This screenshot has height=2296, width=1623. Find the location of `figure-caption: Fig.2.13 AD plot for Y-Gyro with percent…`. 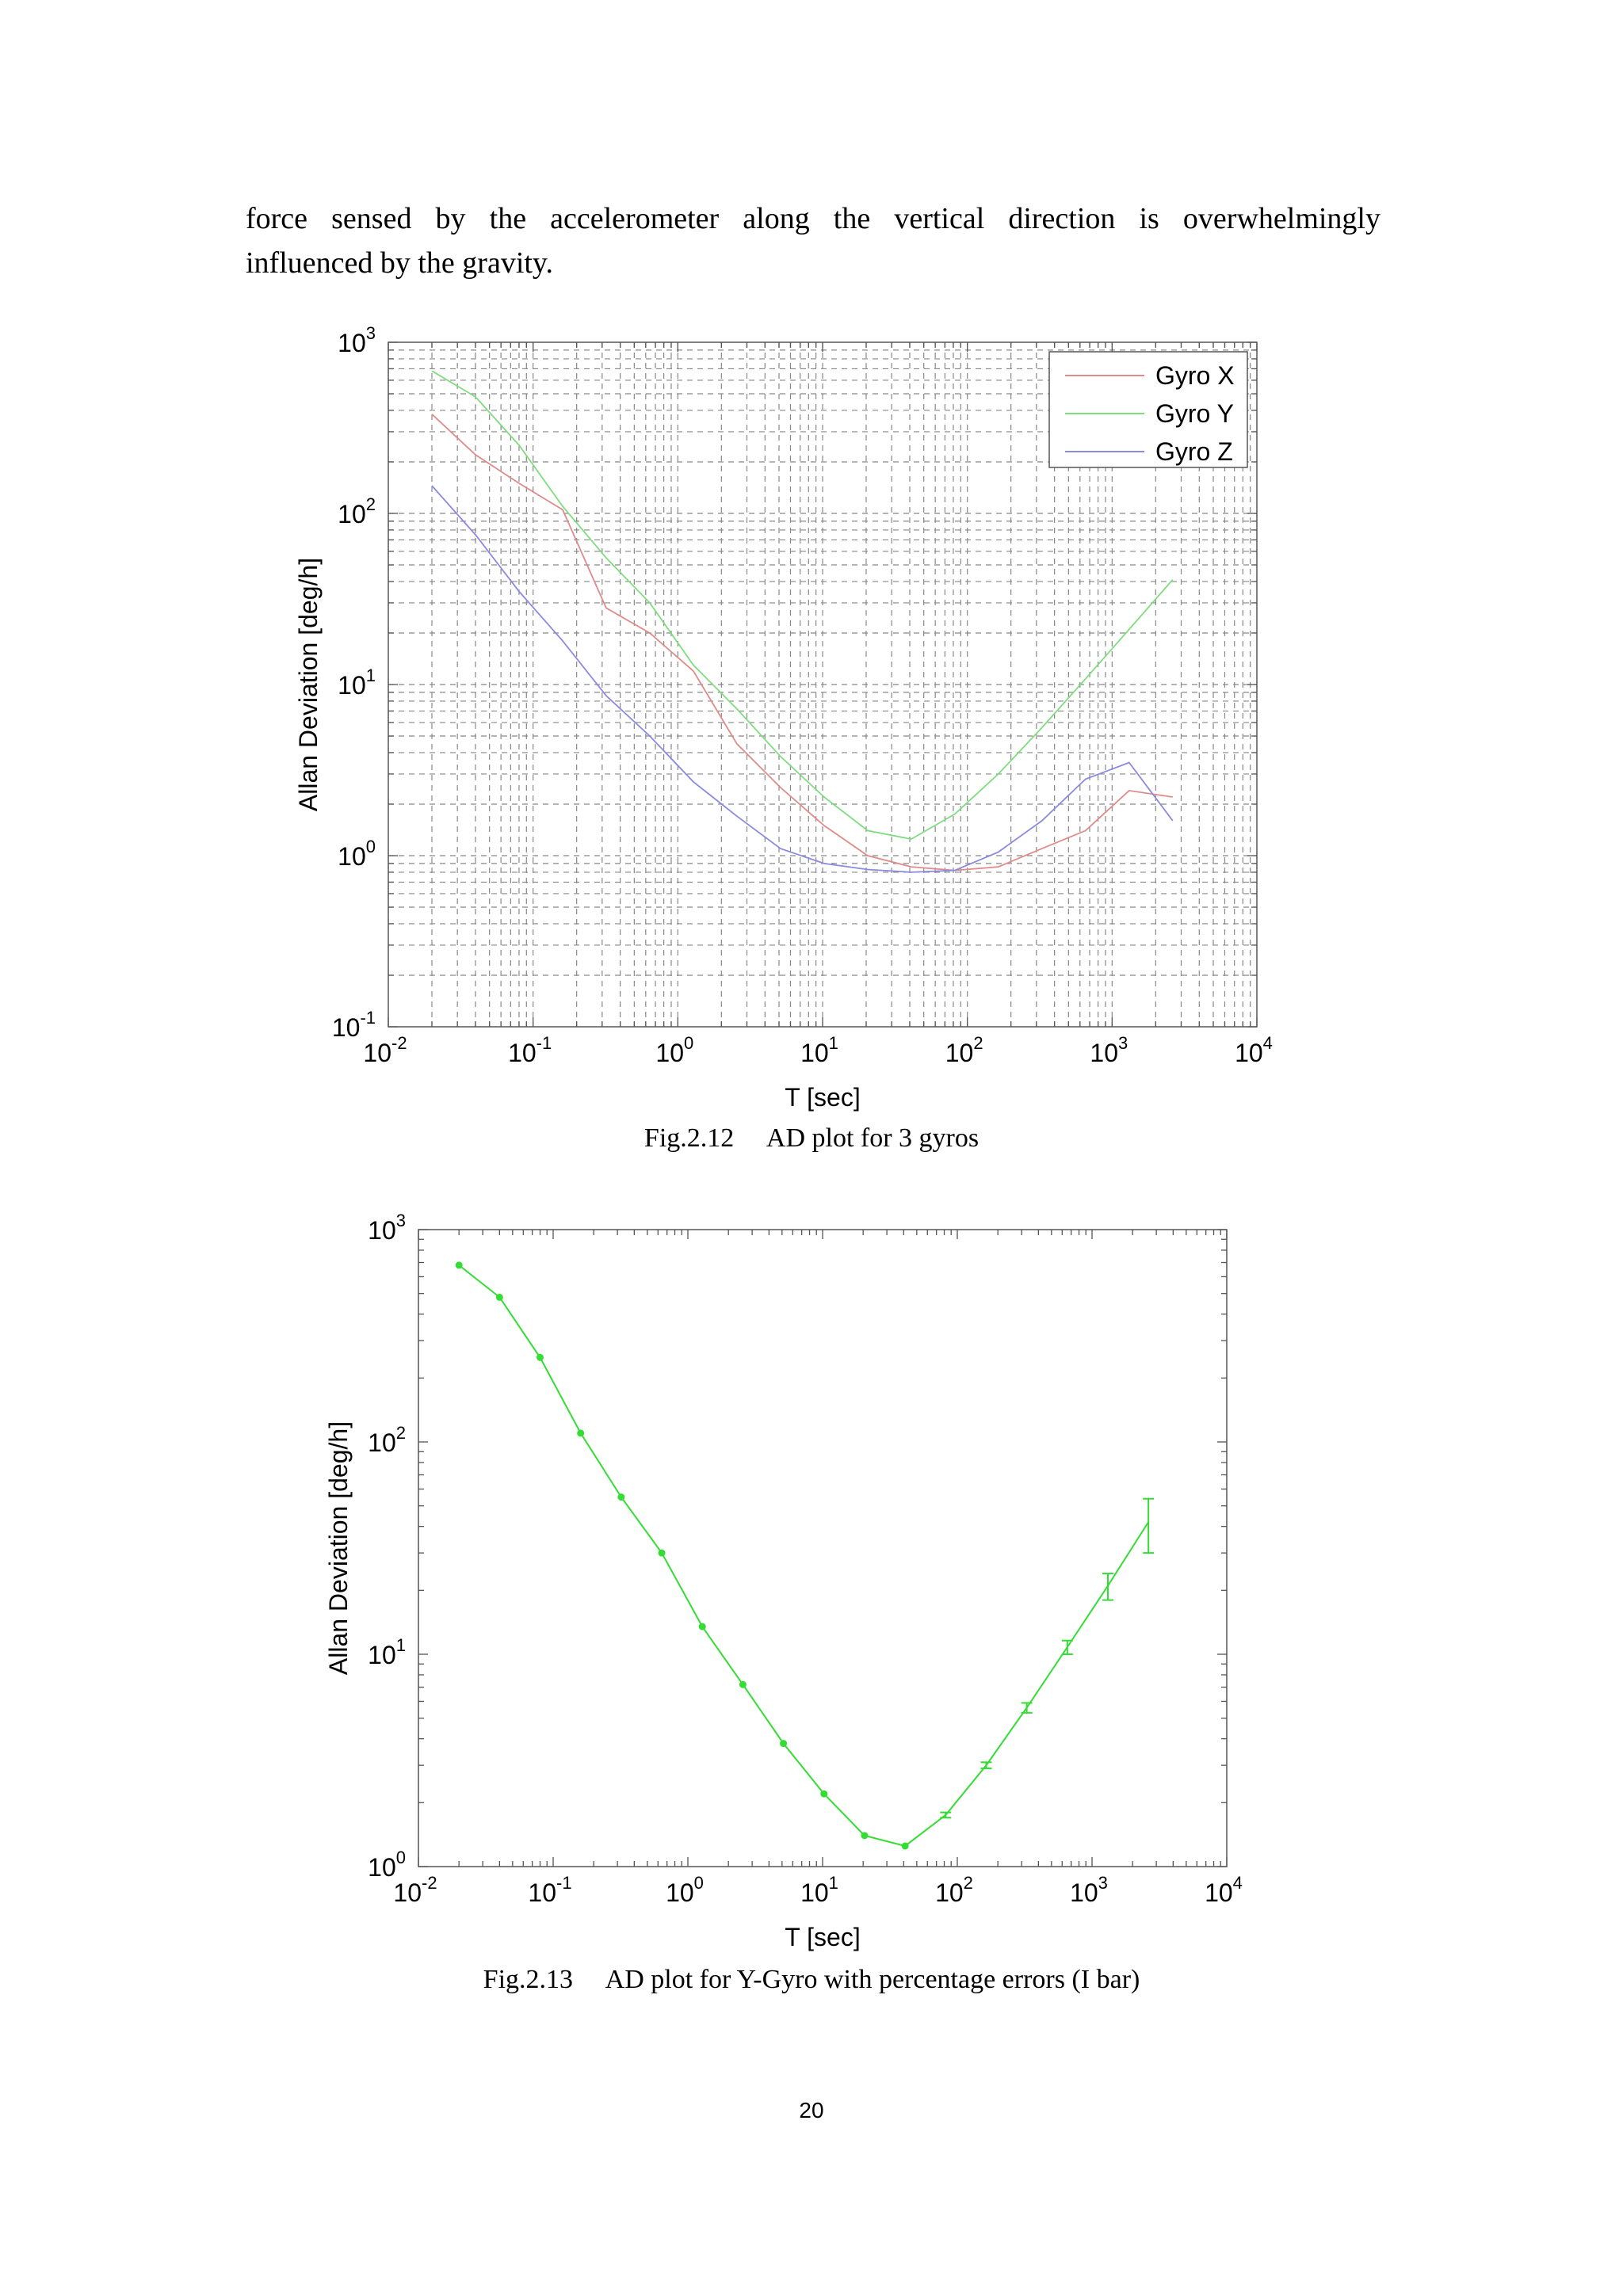

figure-caption: Fig.2.13 AD plot for Y-Gyro with percent… is located at coordinates (811, 1979).